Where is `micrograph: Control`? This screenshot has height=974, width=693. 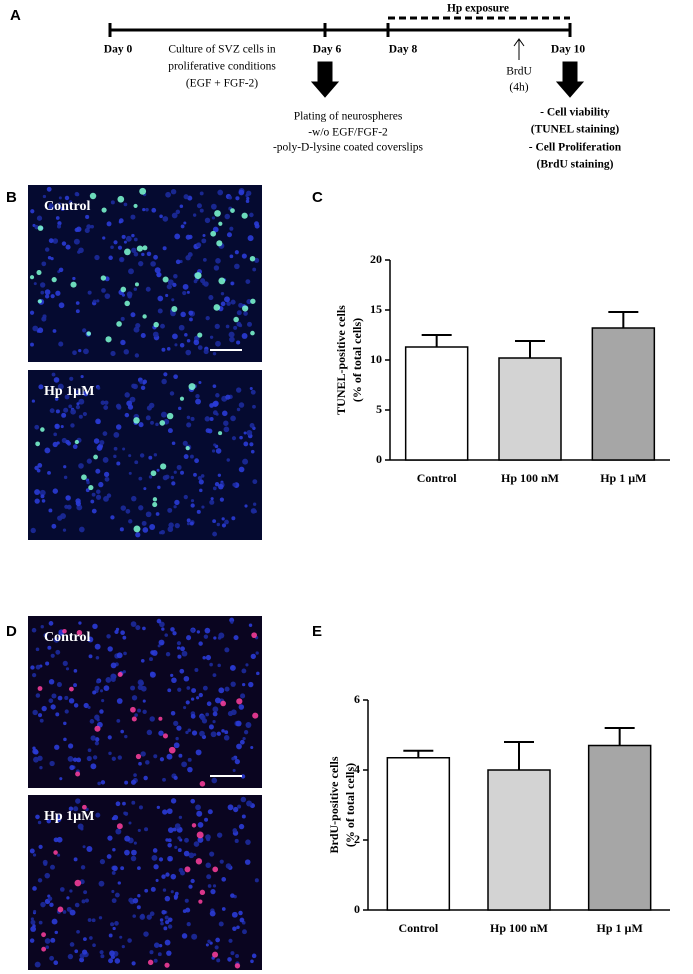
micrograph: Control is located at coordinates (145, 273).